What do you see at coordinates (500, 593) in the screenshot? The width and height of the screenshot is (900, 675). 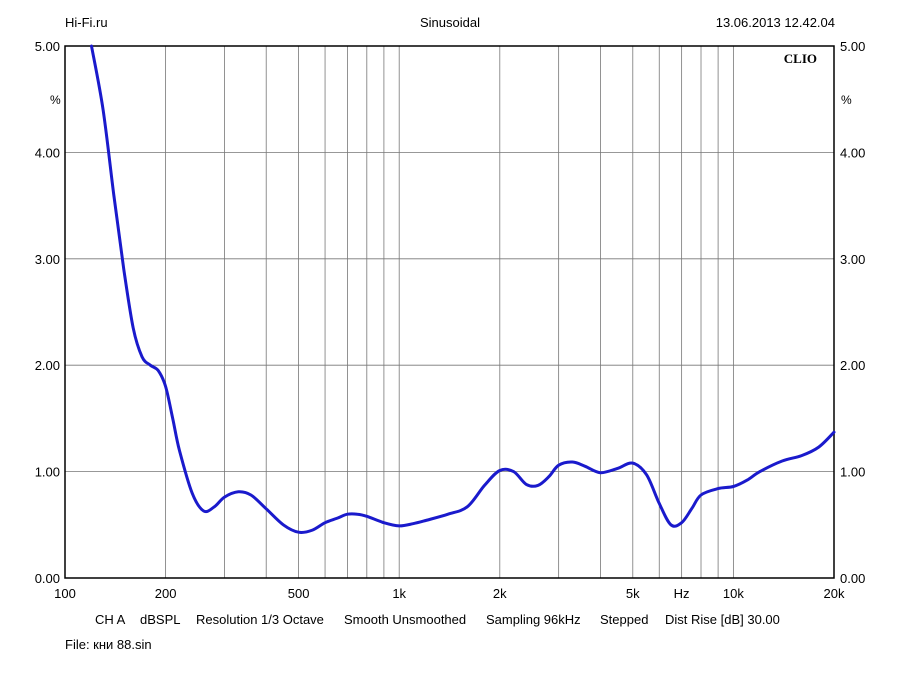 I see `x-tick-label: 2k` at bounding box center [500, 593].